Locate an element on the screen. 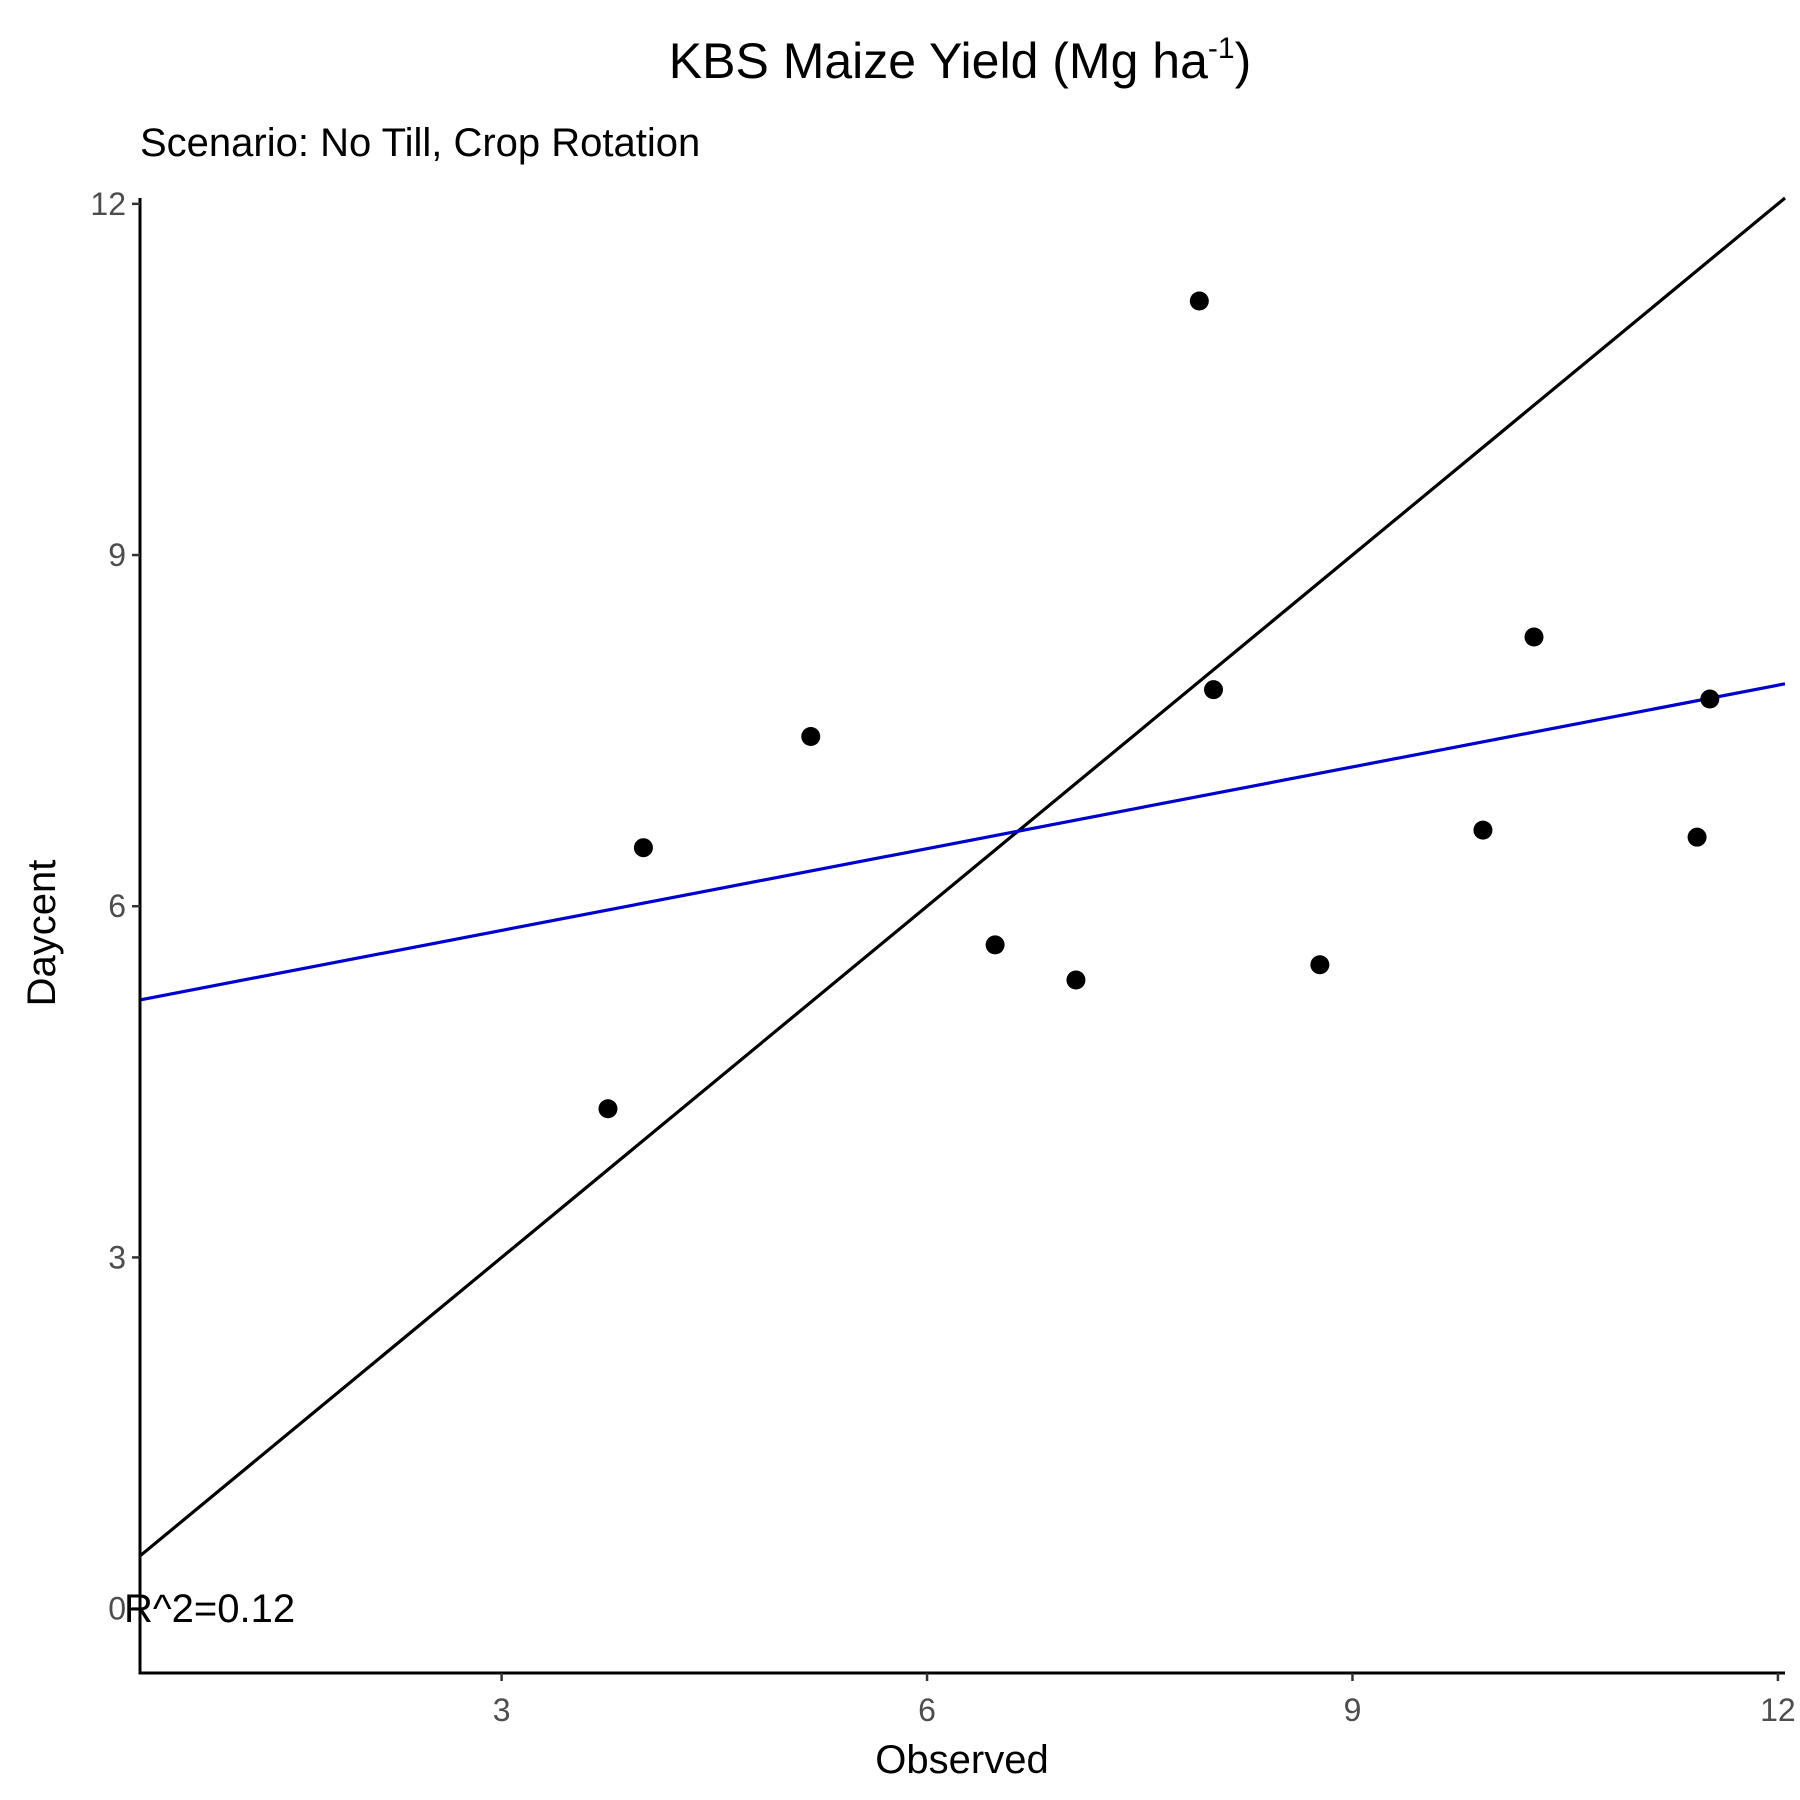  y-tick-label: 6 is located at coordinates (117, 906).